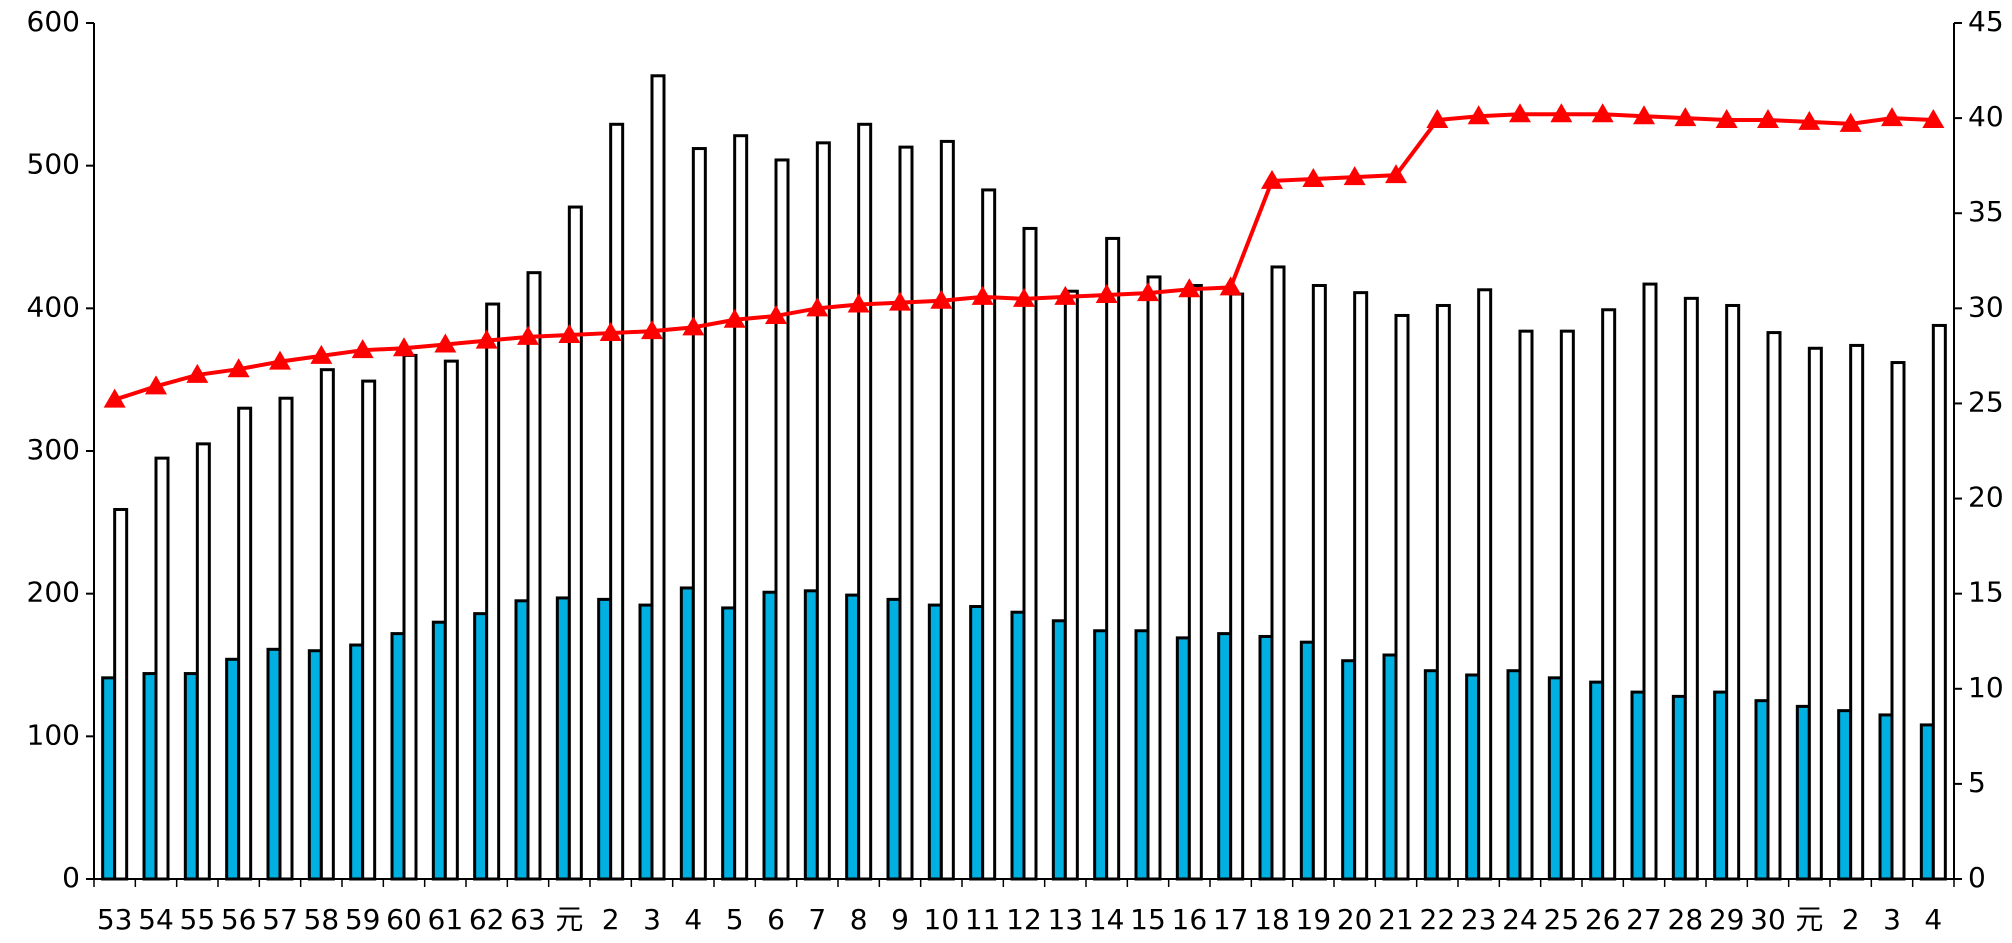 The image size is (2012, 943). Describe the element at coordinates (1977, 877) in the screenshot. I see `y2-tick-label: 0` at that location.